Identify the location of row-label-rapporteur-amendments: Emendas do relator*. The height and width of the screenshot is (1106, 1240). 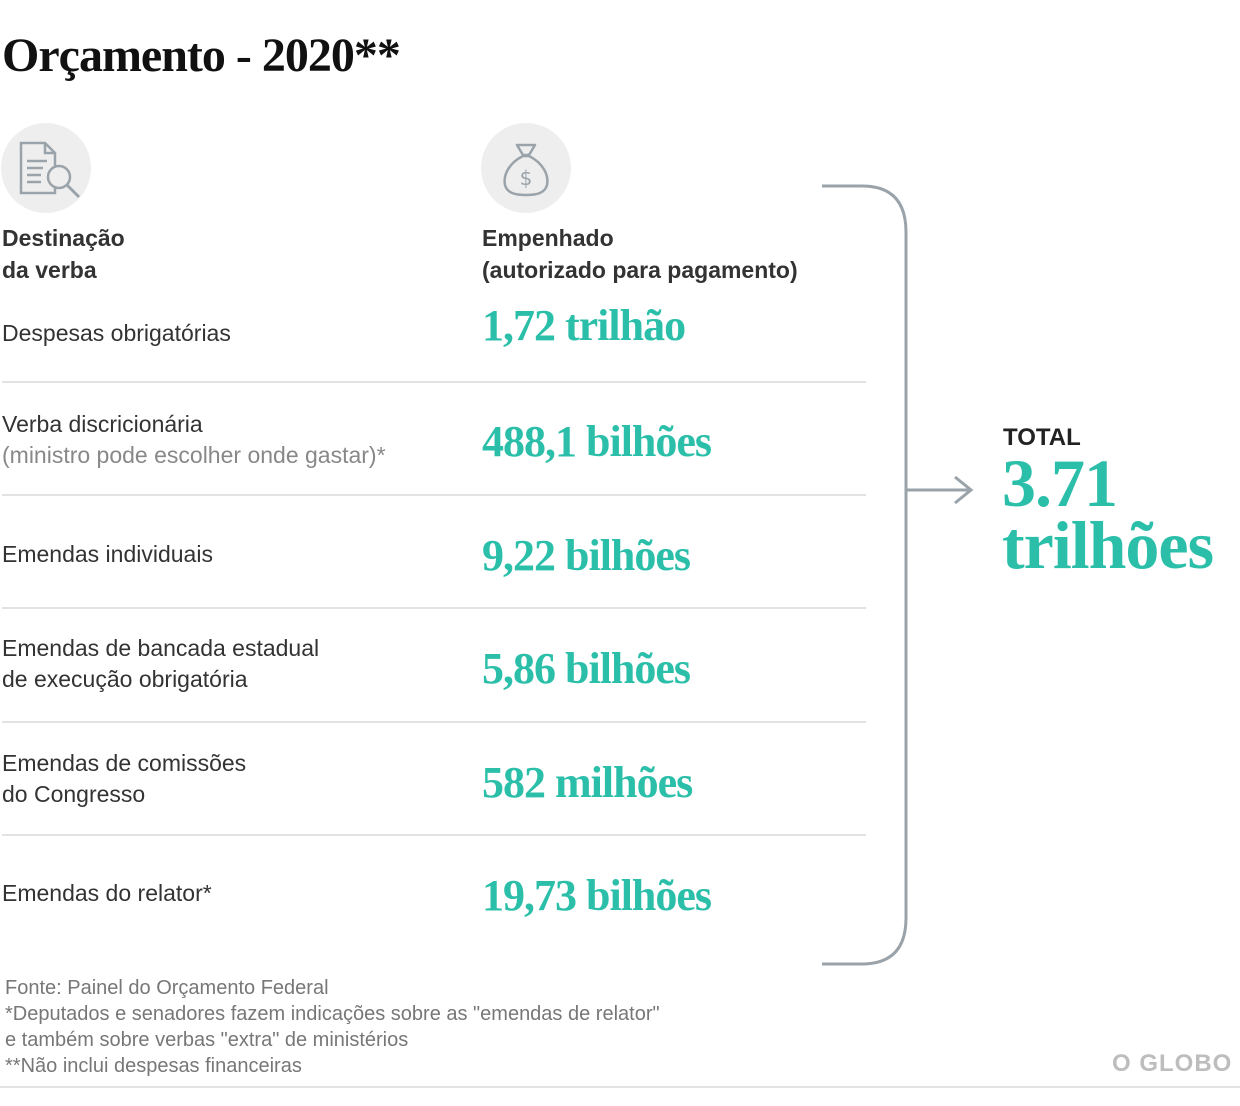
(107, 893).